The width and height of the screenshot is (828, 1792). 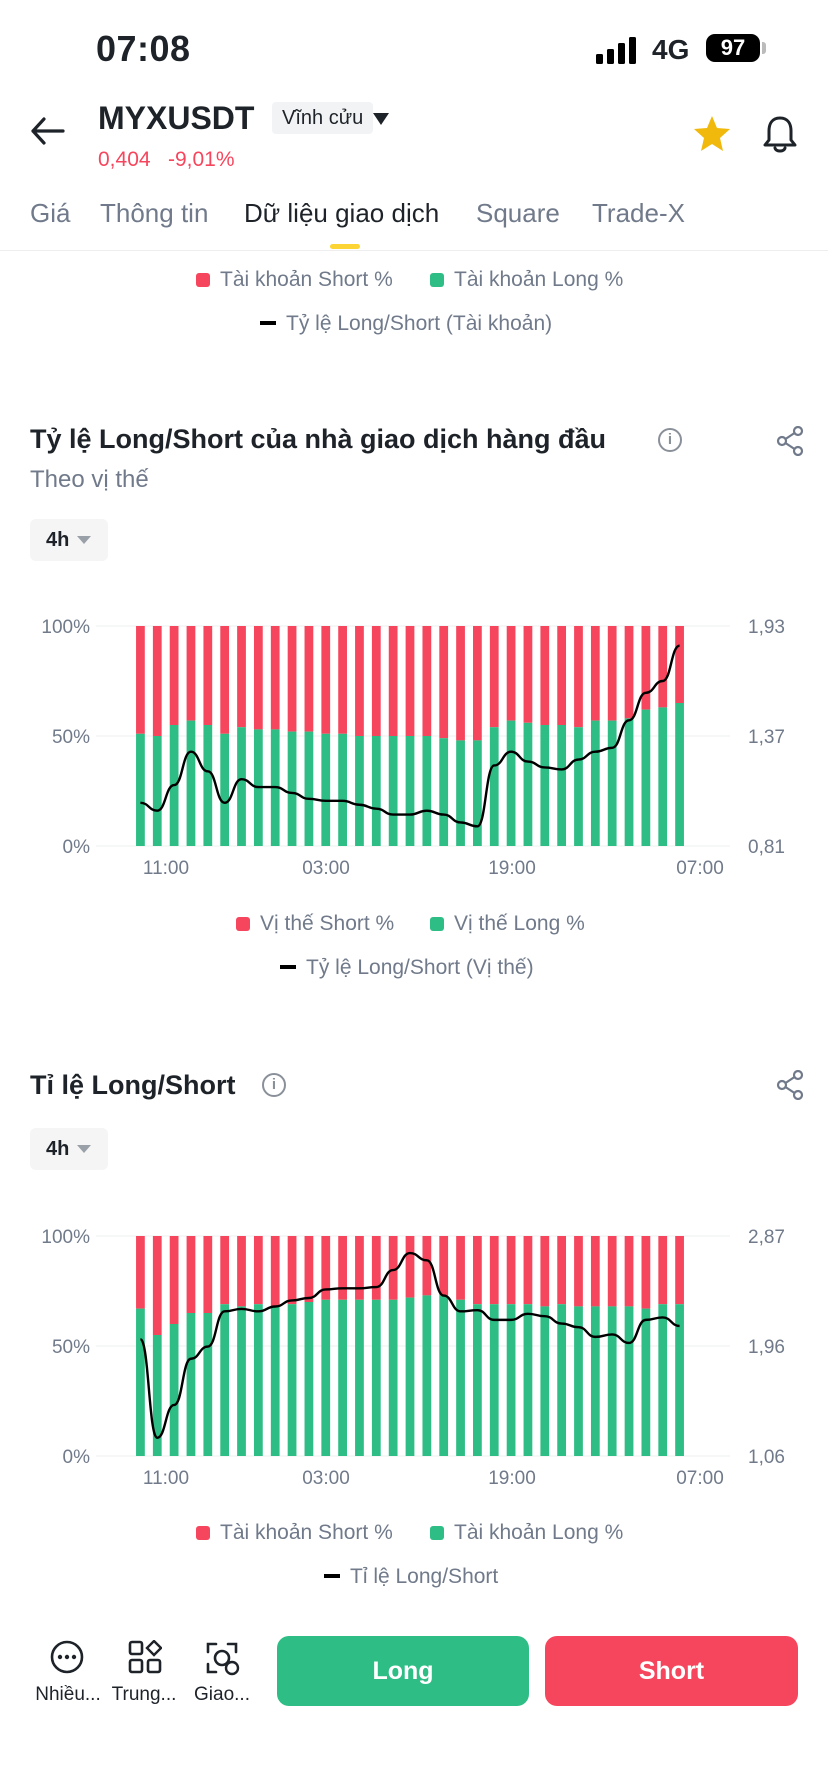 What do you see at coordinates (518, 213) in the screenshot?
I see `tab-square: Square` at bounding box center [518, 213].